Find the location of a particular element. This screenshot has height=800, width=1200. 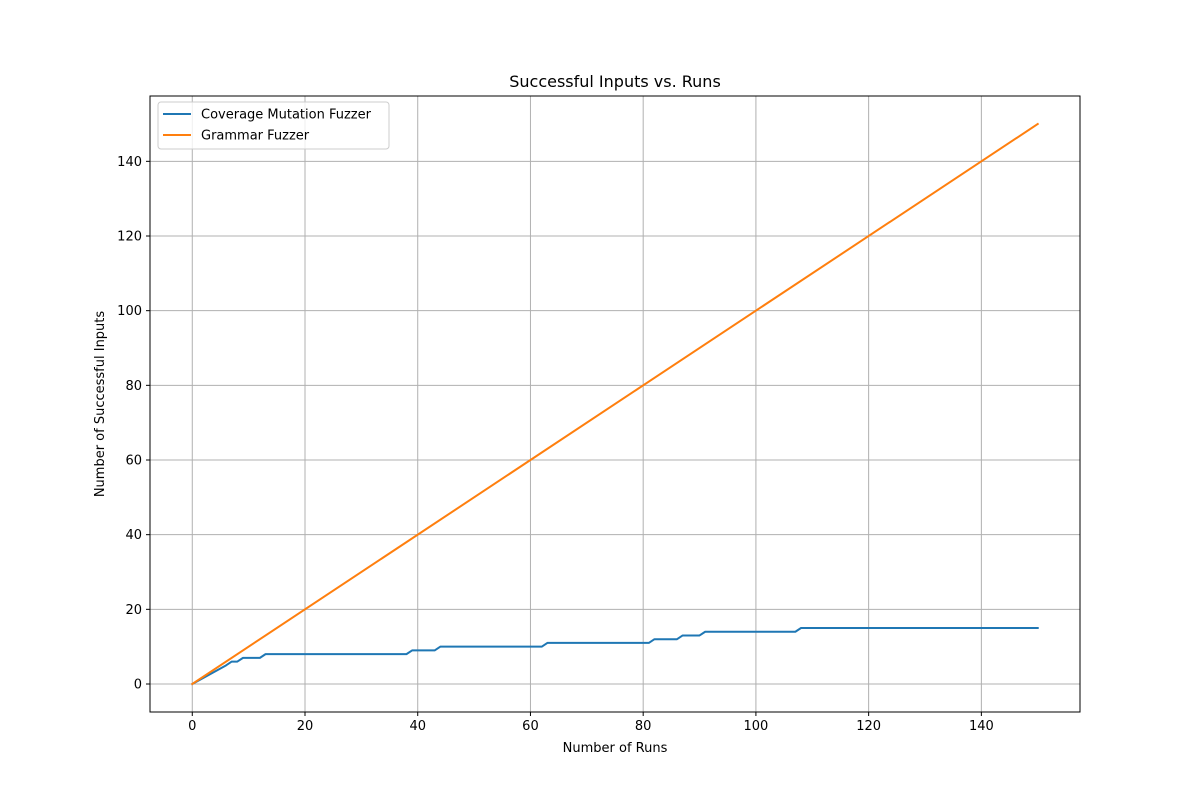

y-tick-label: 80 is located at coordinates (133, 386).